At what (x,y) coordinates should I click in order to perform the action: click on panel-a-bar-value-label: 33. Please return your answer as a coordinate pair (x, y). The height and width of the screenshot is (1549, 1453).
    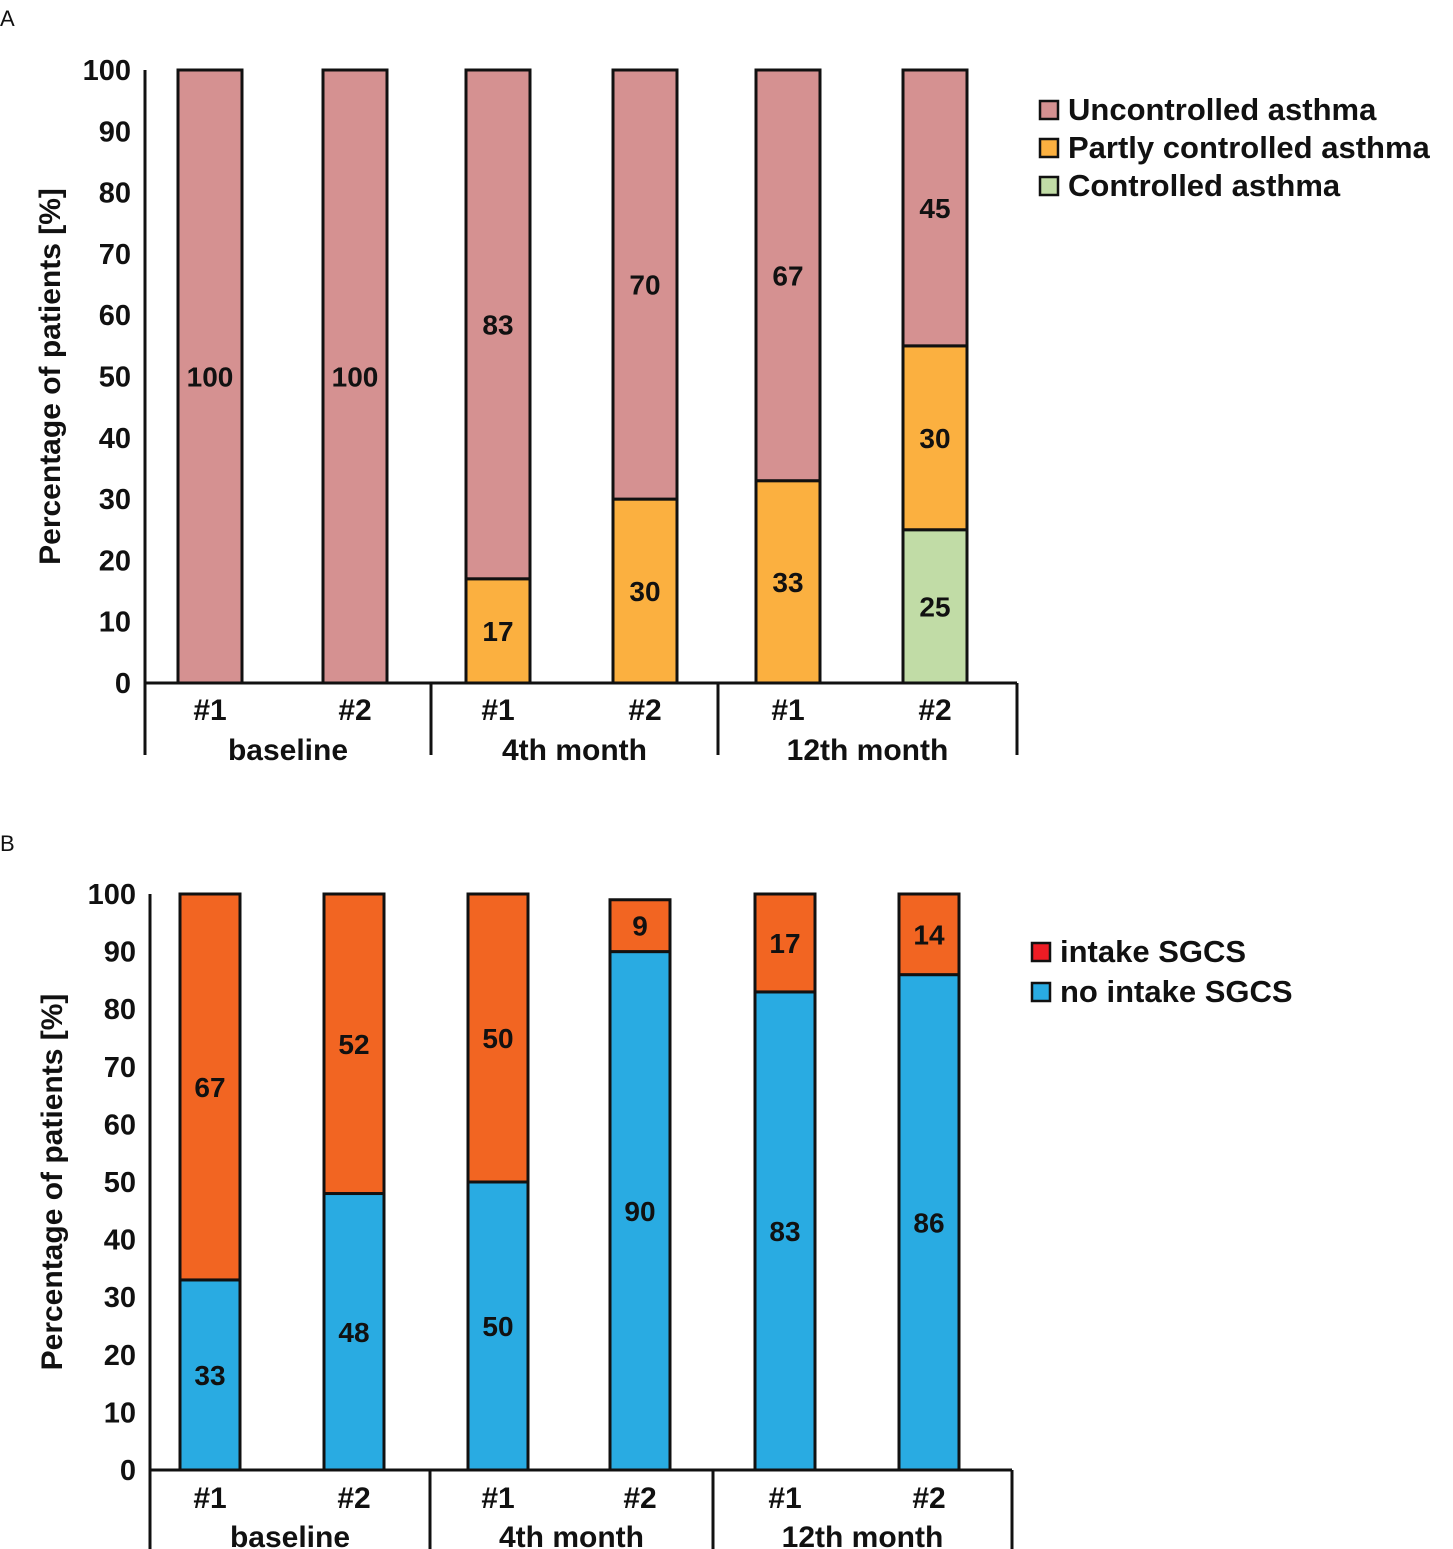
    Looking at the image, I should click on (787, 582).